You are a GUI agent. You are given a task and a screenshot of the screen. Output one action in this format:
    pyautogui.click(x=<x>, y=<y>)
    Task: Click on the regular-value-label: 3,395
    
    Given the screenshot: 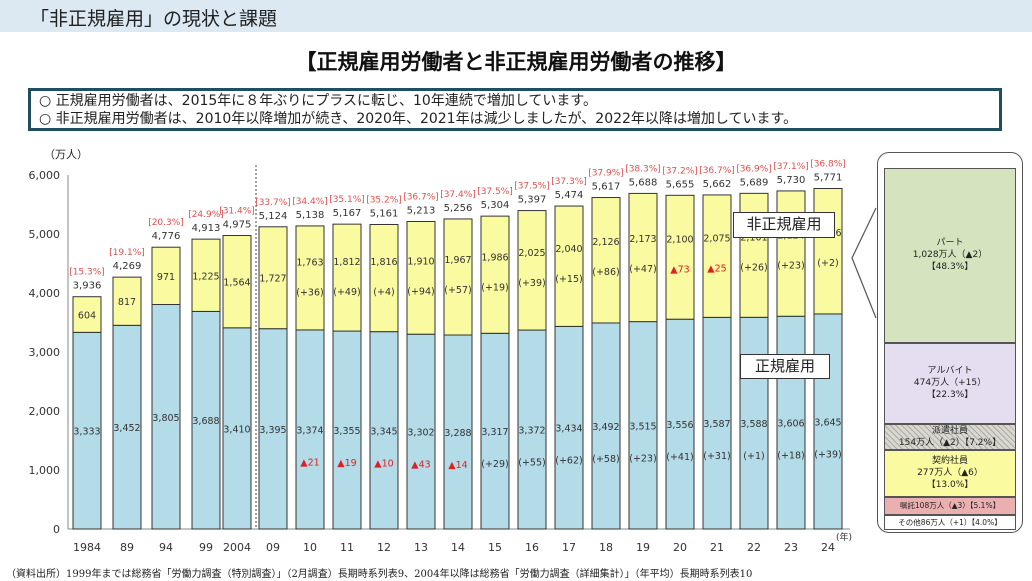 What is the action you would take?
    pyautogui.click(x=272, y=430)
    